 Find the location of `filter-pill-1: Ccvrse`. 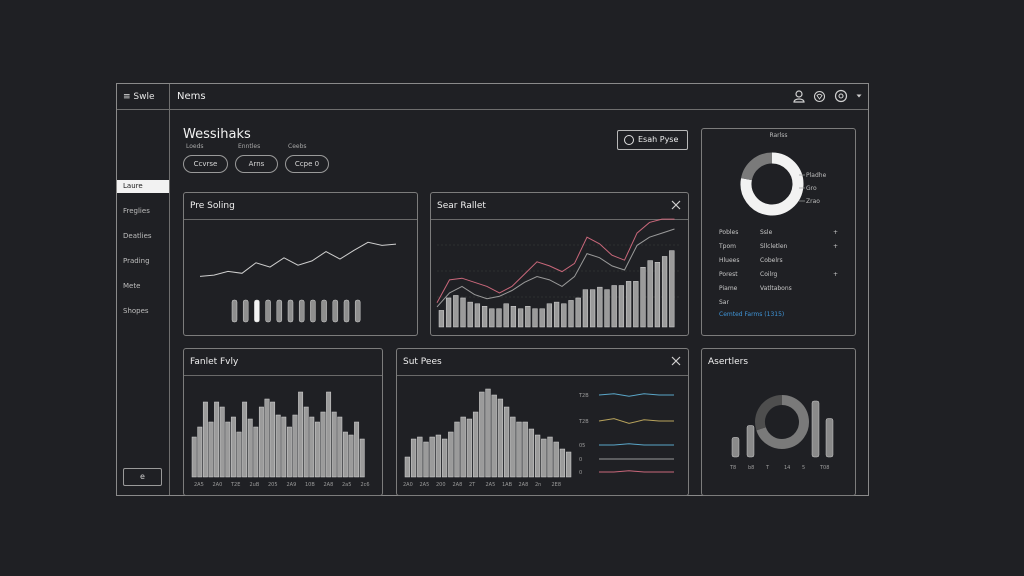

filter-pill-1: Ccvrse is located at coordinates (205, 164).